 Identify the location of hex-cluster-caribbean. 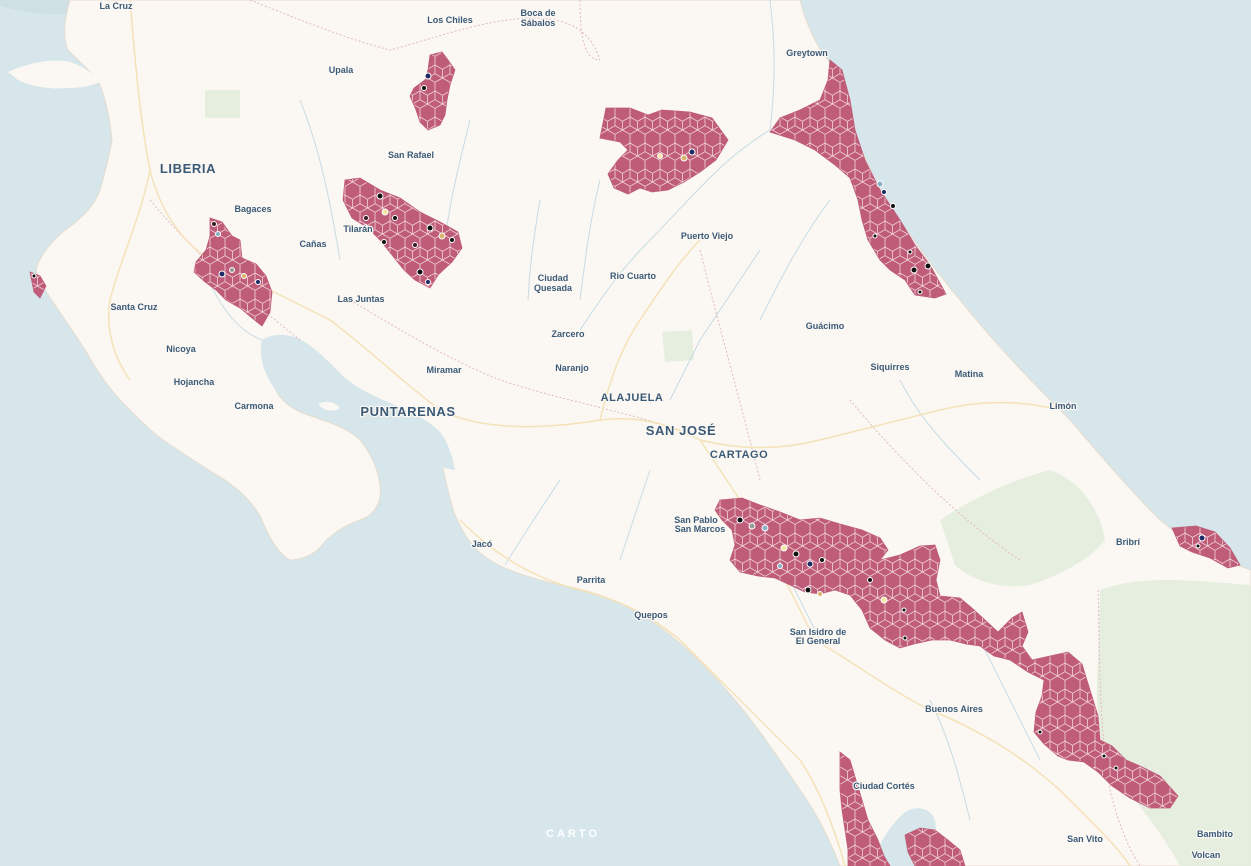
(858, 179).